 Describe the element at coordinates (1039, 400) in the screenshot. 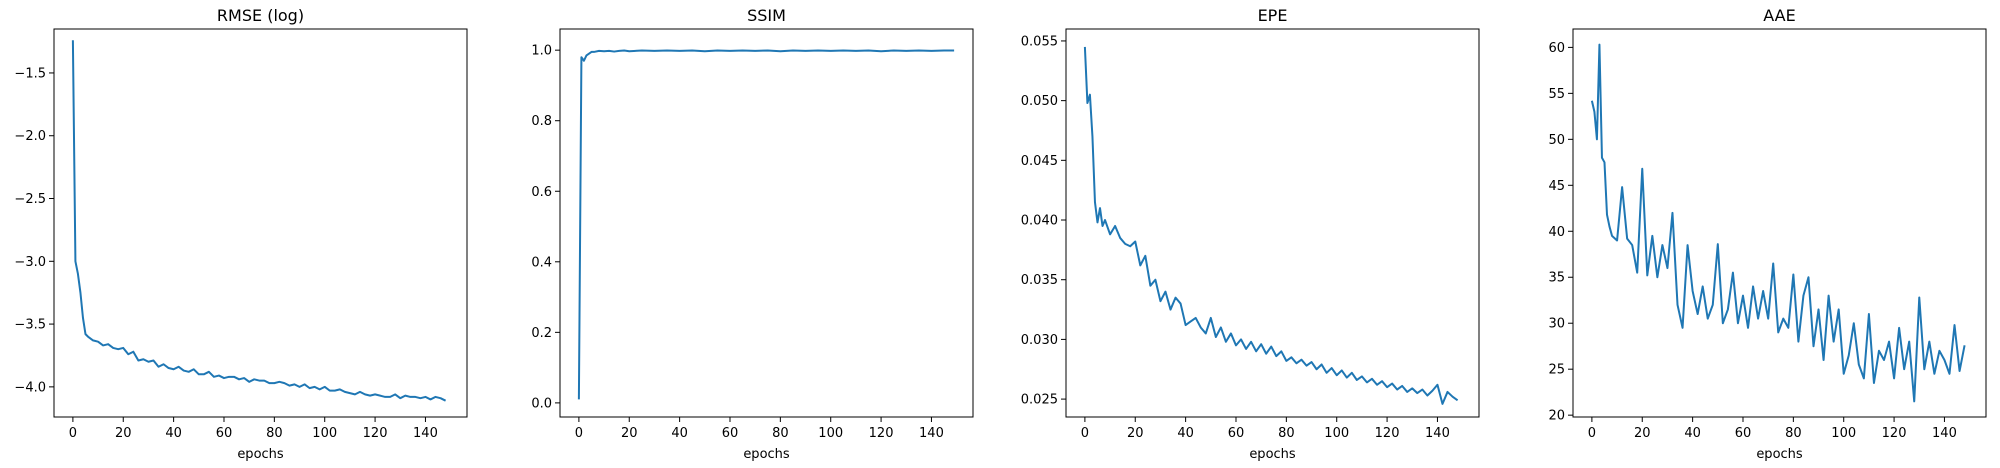

I see `y-tick-label: 0.025` at that location.